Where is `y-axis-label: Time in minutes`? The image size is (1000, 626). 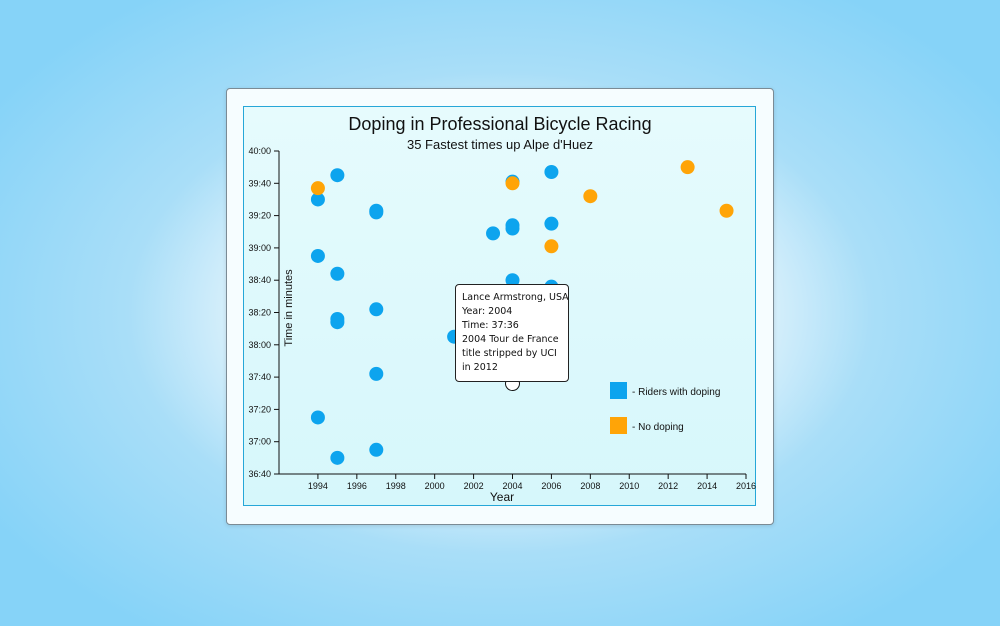 y-axis-label: Time in minutes is located at coordinates (289, 308).